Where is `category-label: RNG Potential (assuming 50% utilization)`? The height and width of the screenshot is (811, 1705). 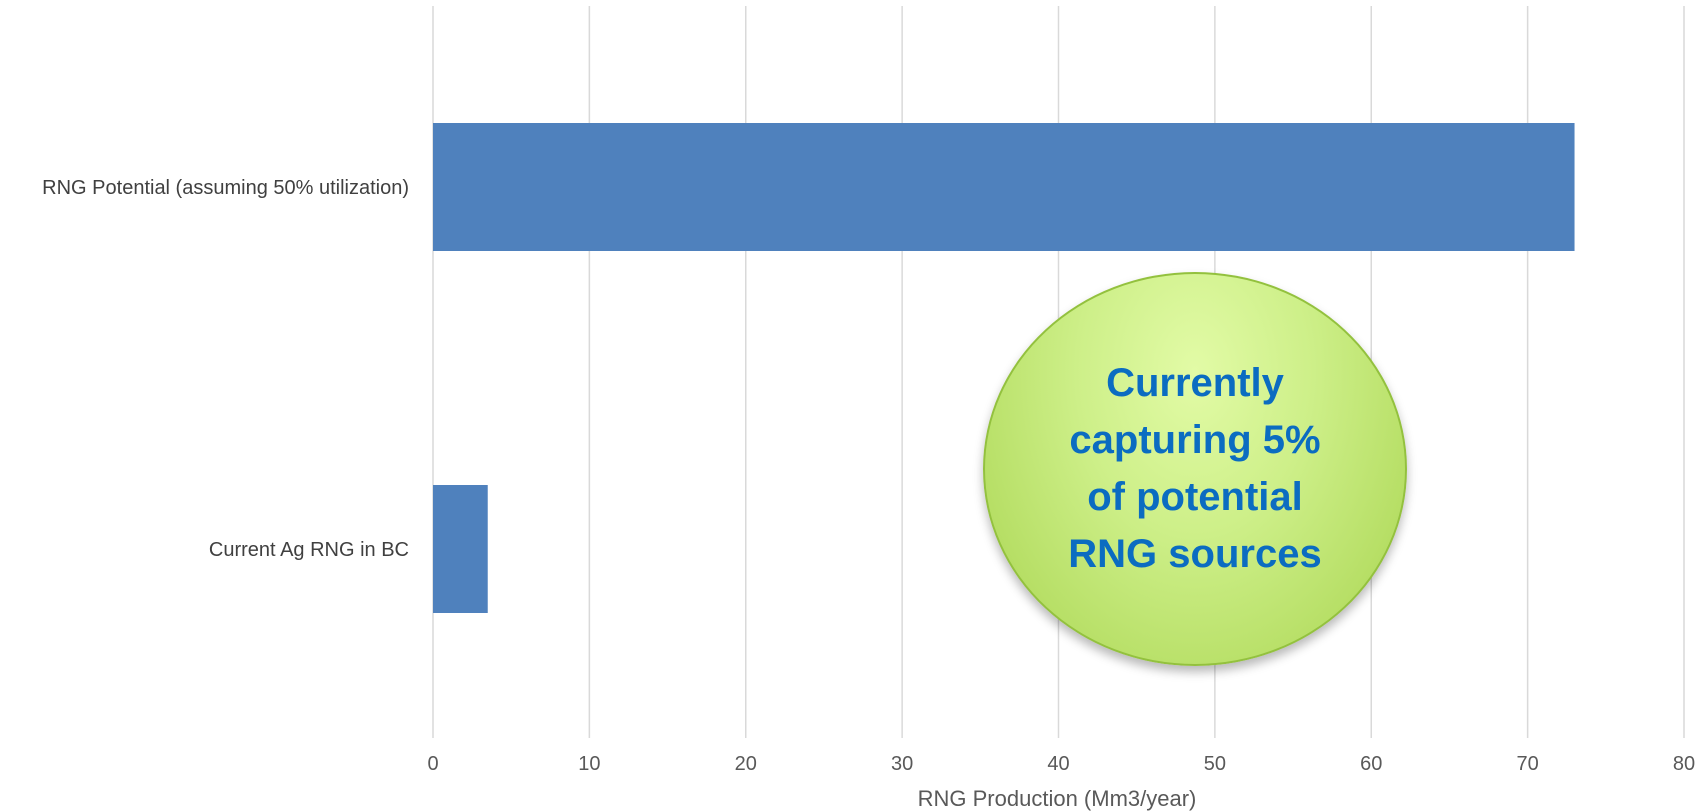 category-label: RNG Potential (assuming 50% utilization) is located at coordinates (225, 188).